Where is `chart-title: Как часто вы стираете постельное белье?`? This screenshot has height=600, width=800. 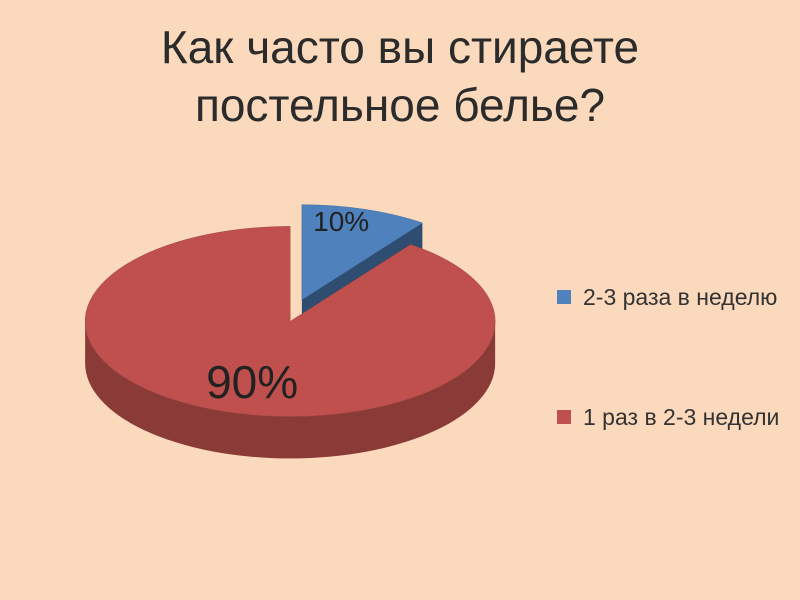 chart-title: Как часто вы стираете постельное белье? is located at coordinates (400, 76).